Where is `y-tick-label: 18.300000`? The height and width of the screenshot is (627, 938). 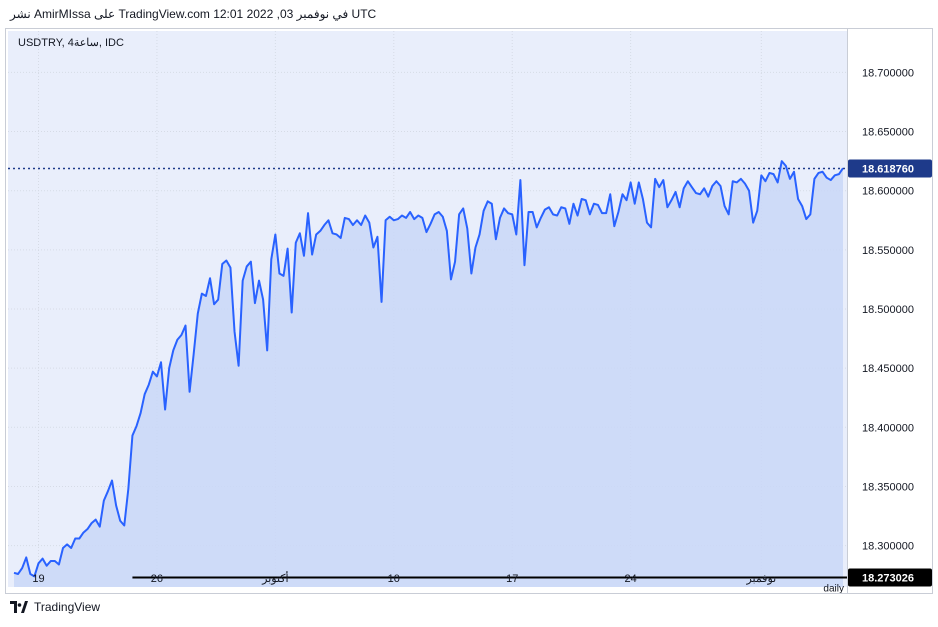 y-tick-label: 18.300000 is located at coordinates (888, 547).